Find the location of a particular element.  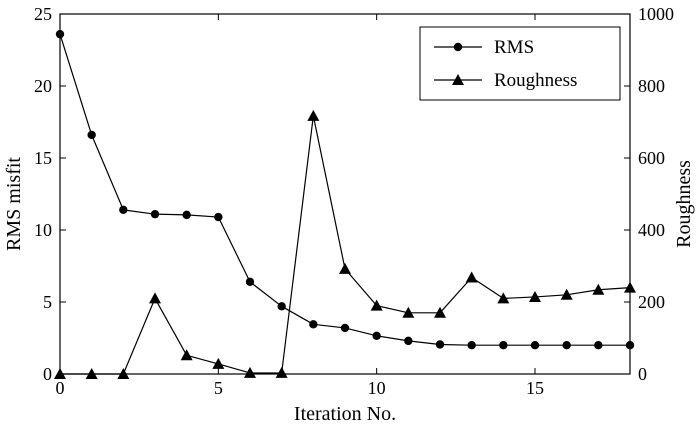

legend-marker-roughness is located at coordinates (458, 79).